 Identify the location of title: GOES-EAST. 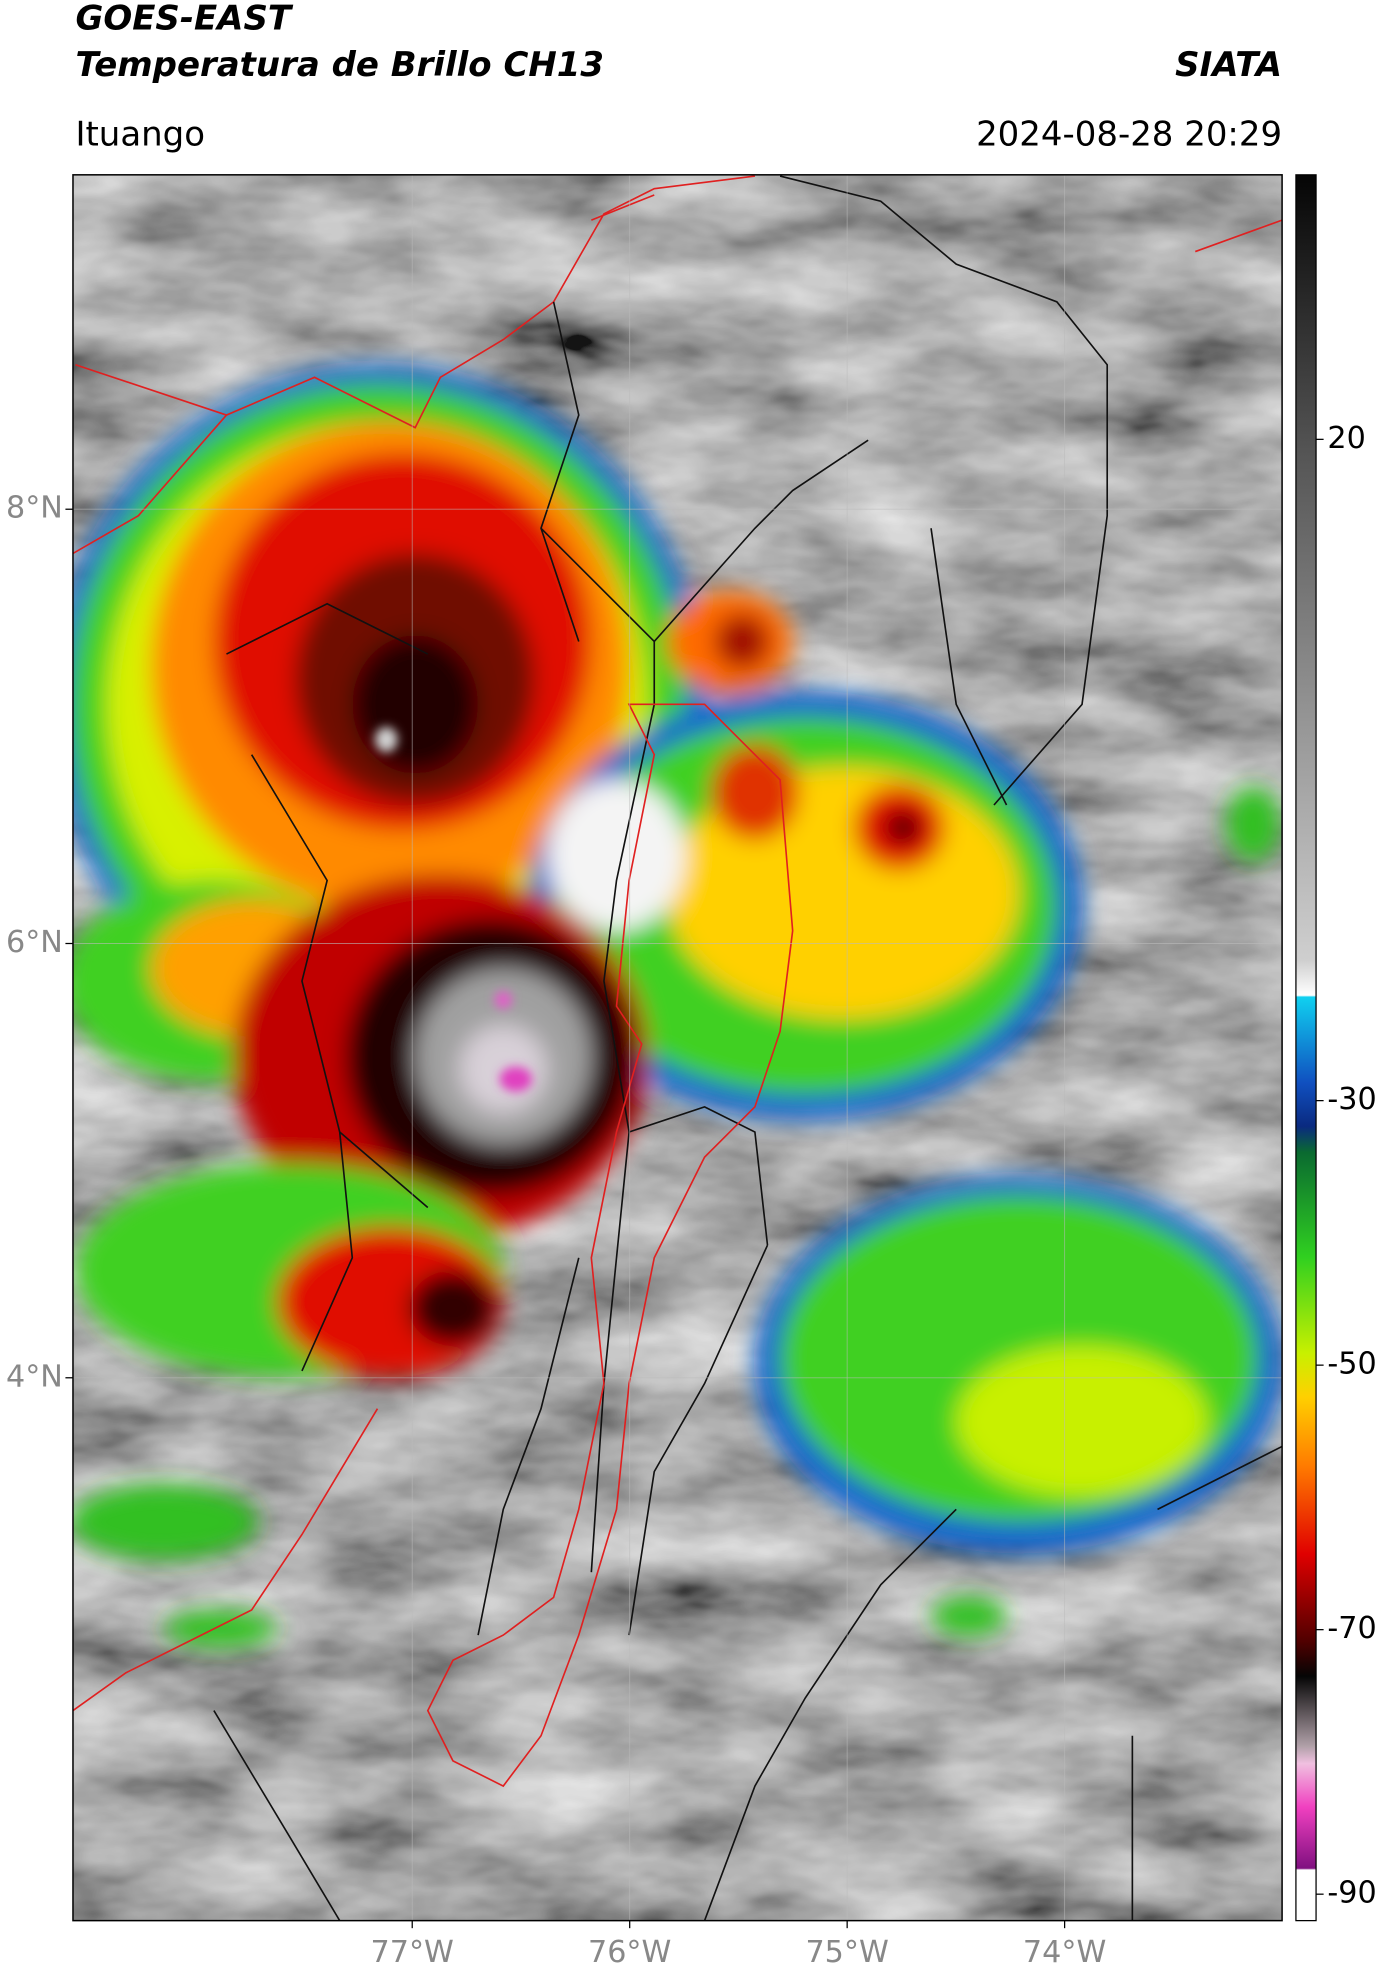
(184, 19).